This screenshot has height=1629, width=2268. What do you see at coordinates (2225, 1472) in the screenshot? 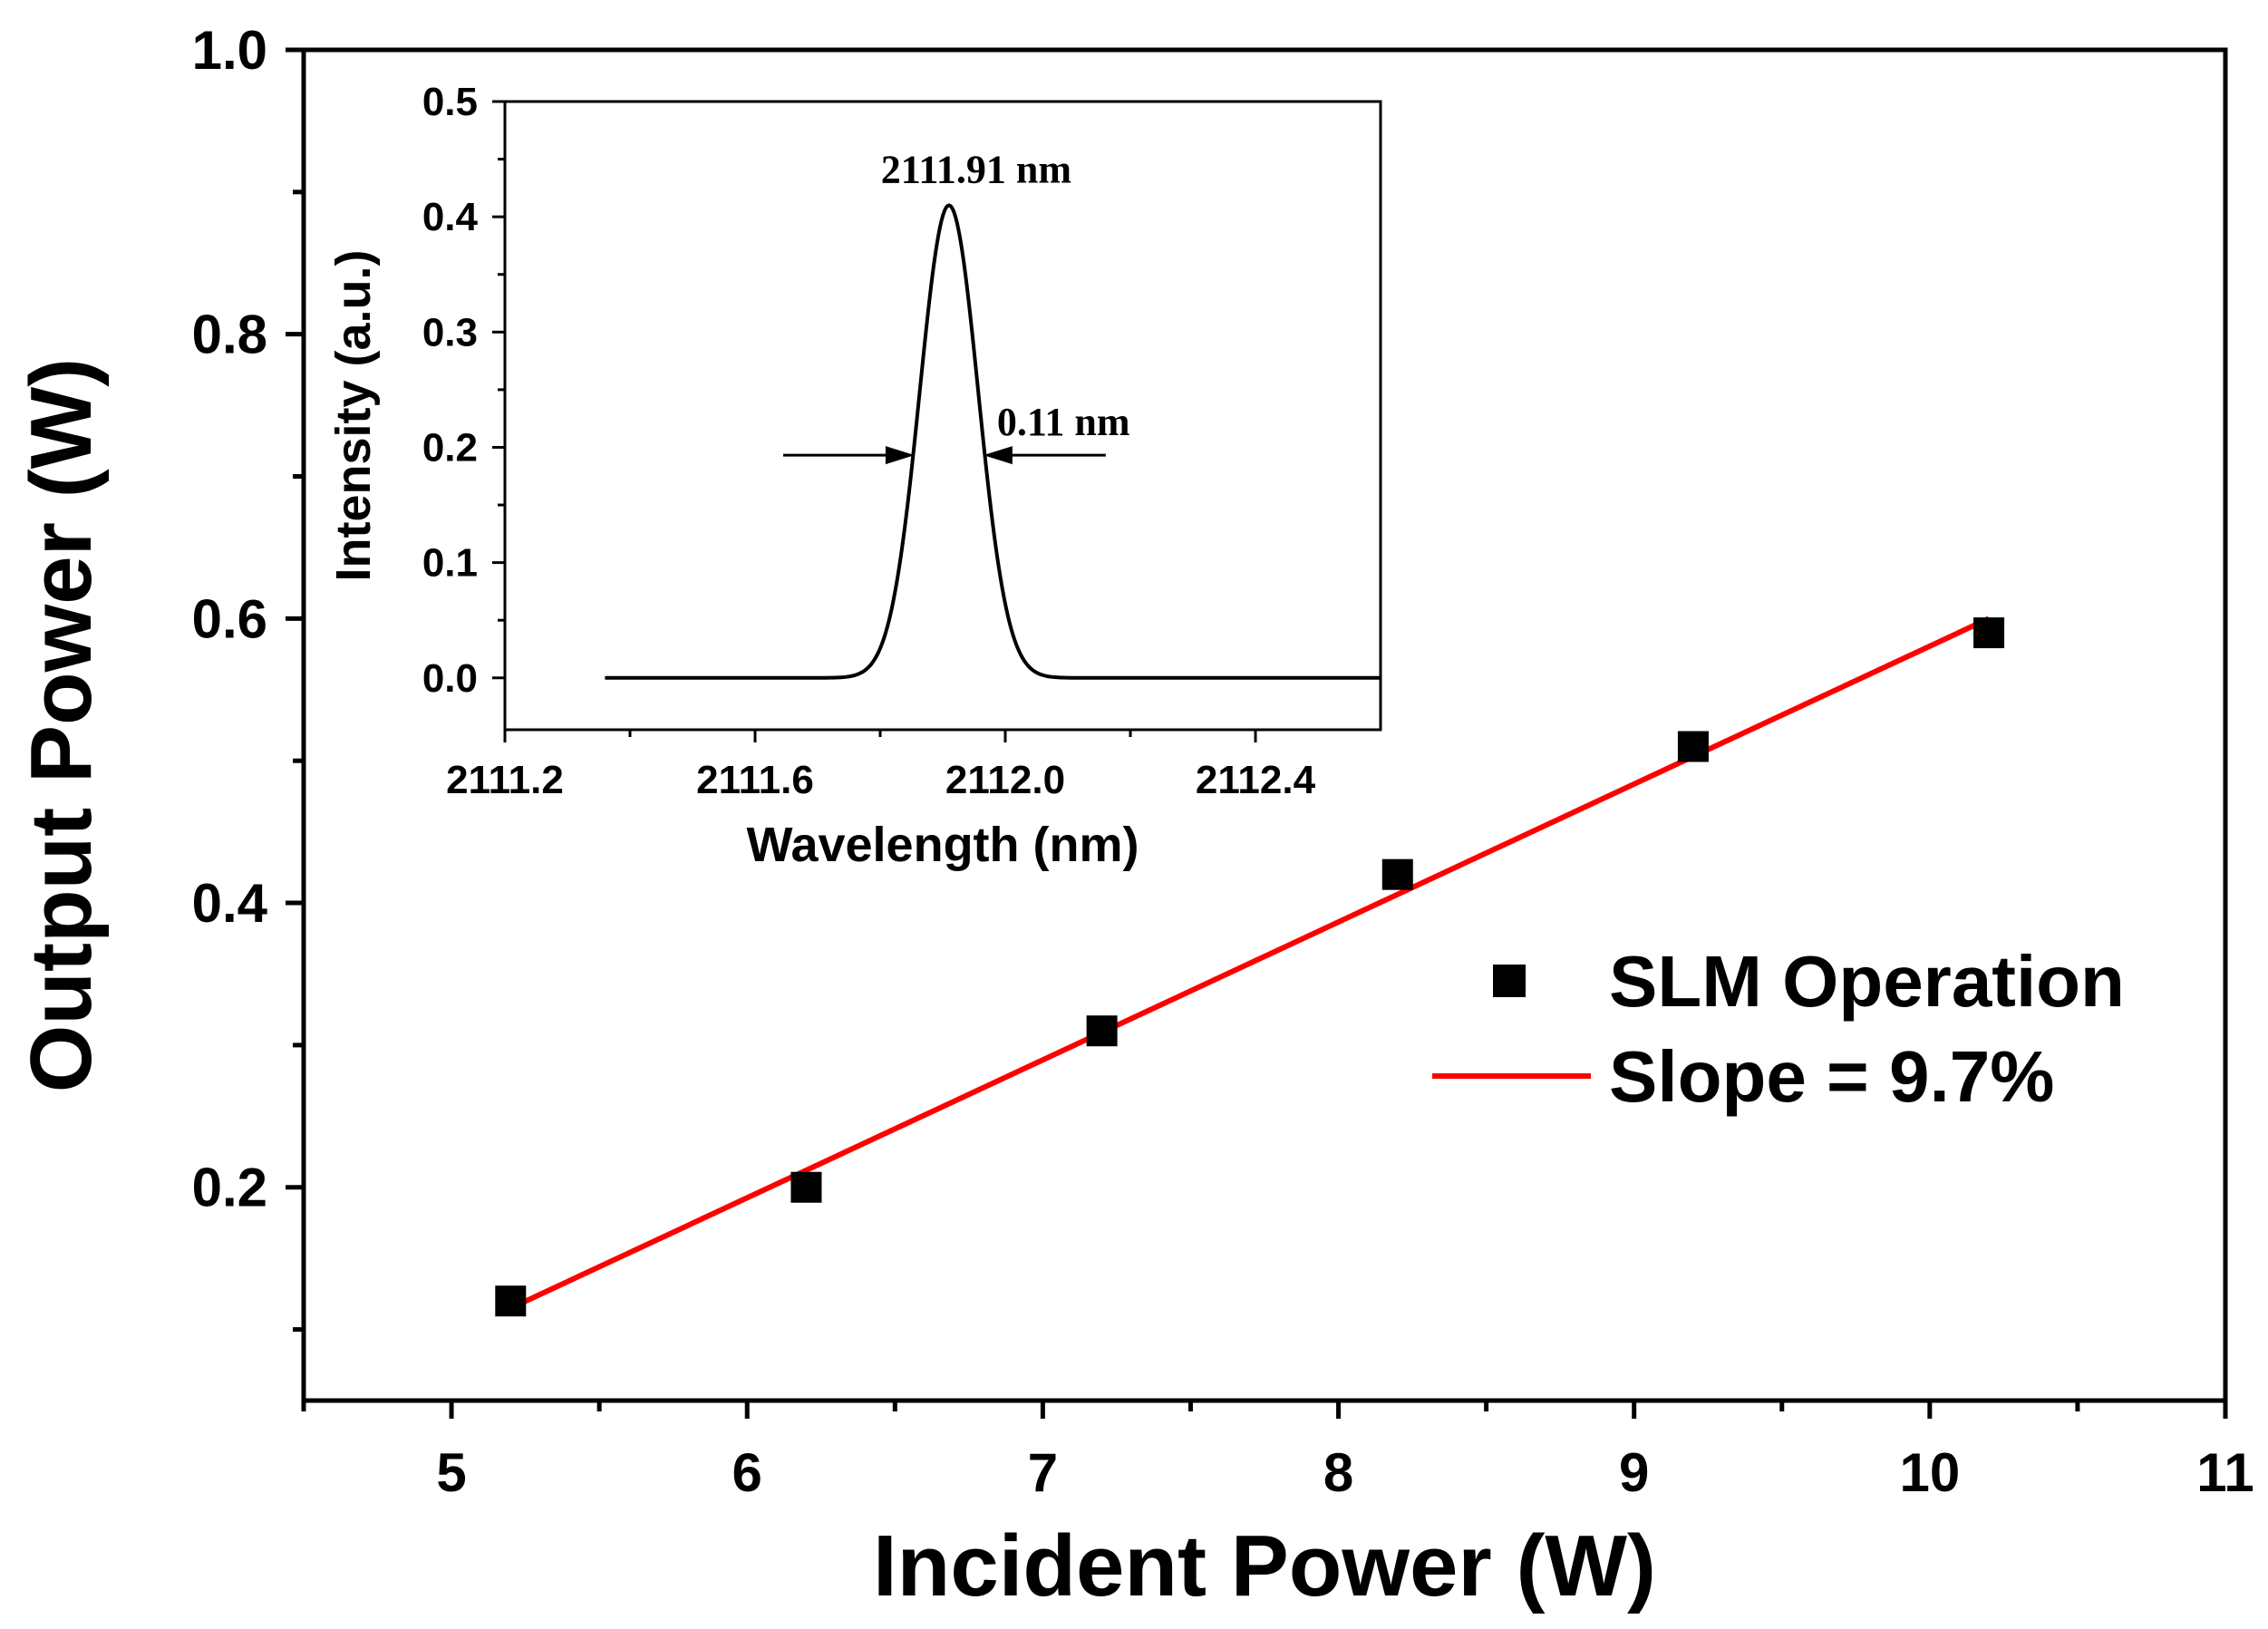
I see `x-tick-label: 11` at bounding box center [2225, 1472].